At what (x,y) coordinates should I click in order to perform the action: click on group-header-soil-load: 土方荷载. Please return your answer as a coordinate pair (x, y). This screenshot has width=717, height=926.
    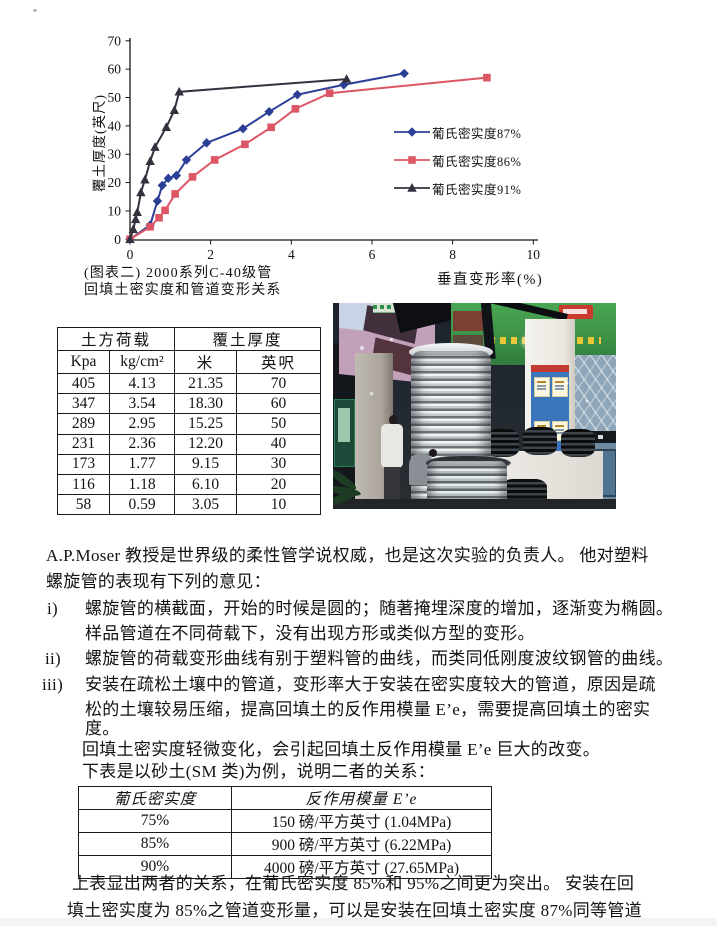
    Looking at the image, I should click on (116, 339).